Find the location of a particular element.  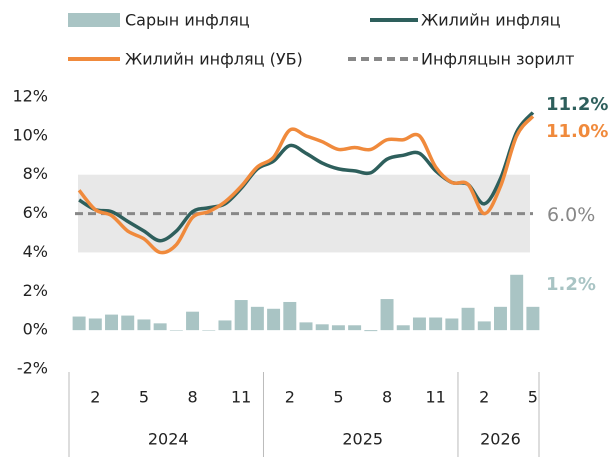

year-label: 2025 is located at coordinates (362, 439).